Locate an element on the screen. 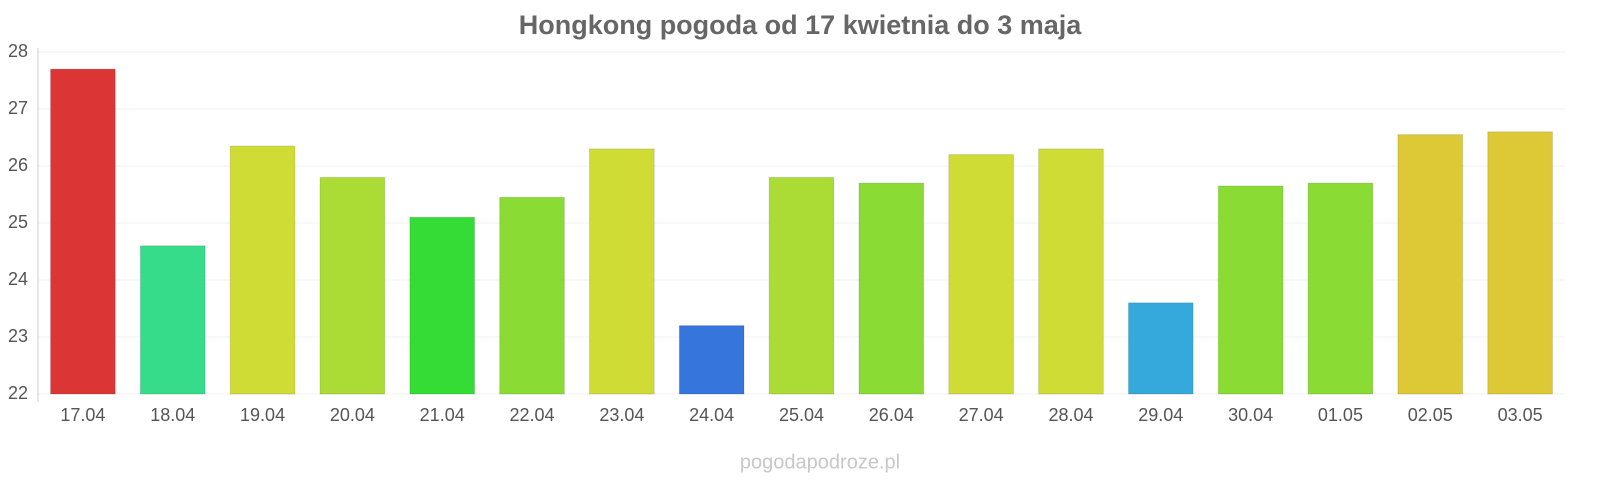 This screenshot has height=480, width=1600. x-tick-label: 27.04 is located at coordinates (981, 415).